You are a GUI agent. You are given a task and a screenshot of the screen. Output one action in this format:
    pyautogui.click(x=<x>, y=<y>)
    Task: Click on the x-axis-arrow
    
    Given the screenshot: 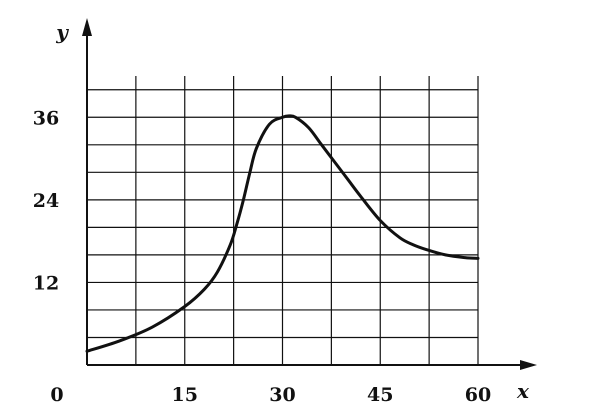 What is the action you would take?
    pyautogui.click(x=528, y=365)
    